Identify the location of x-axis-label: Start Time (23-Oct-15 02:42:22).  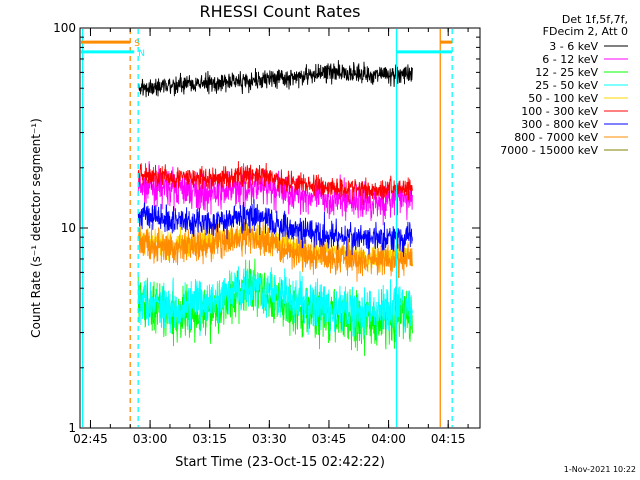
(280, 462).